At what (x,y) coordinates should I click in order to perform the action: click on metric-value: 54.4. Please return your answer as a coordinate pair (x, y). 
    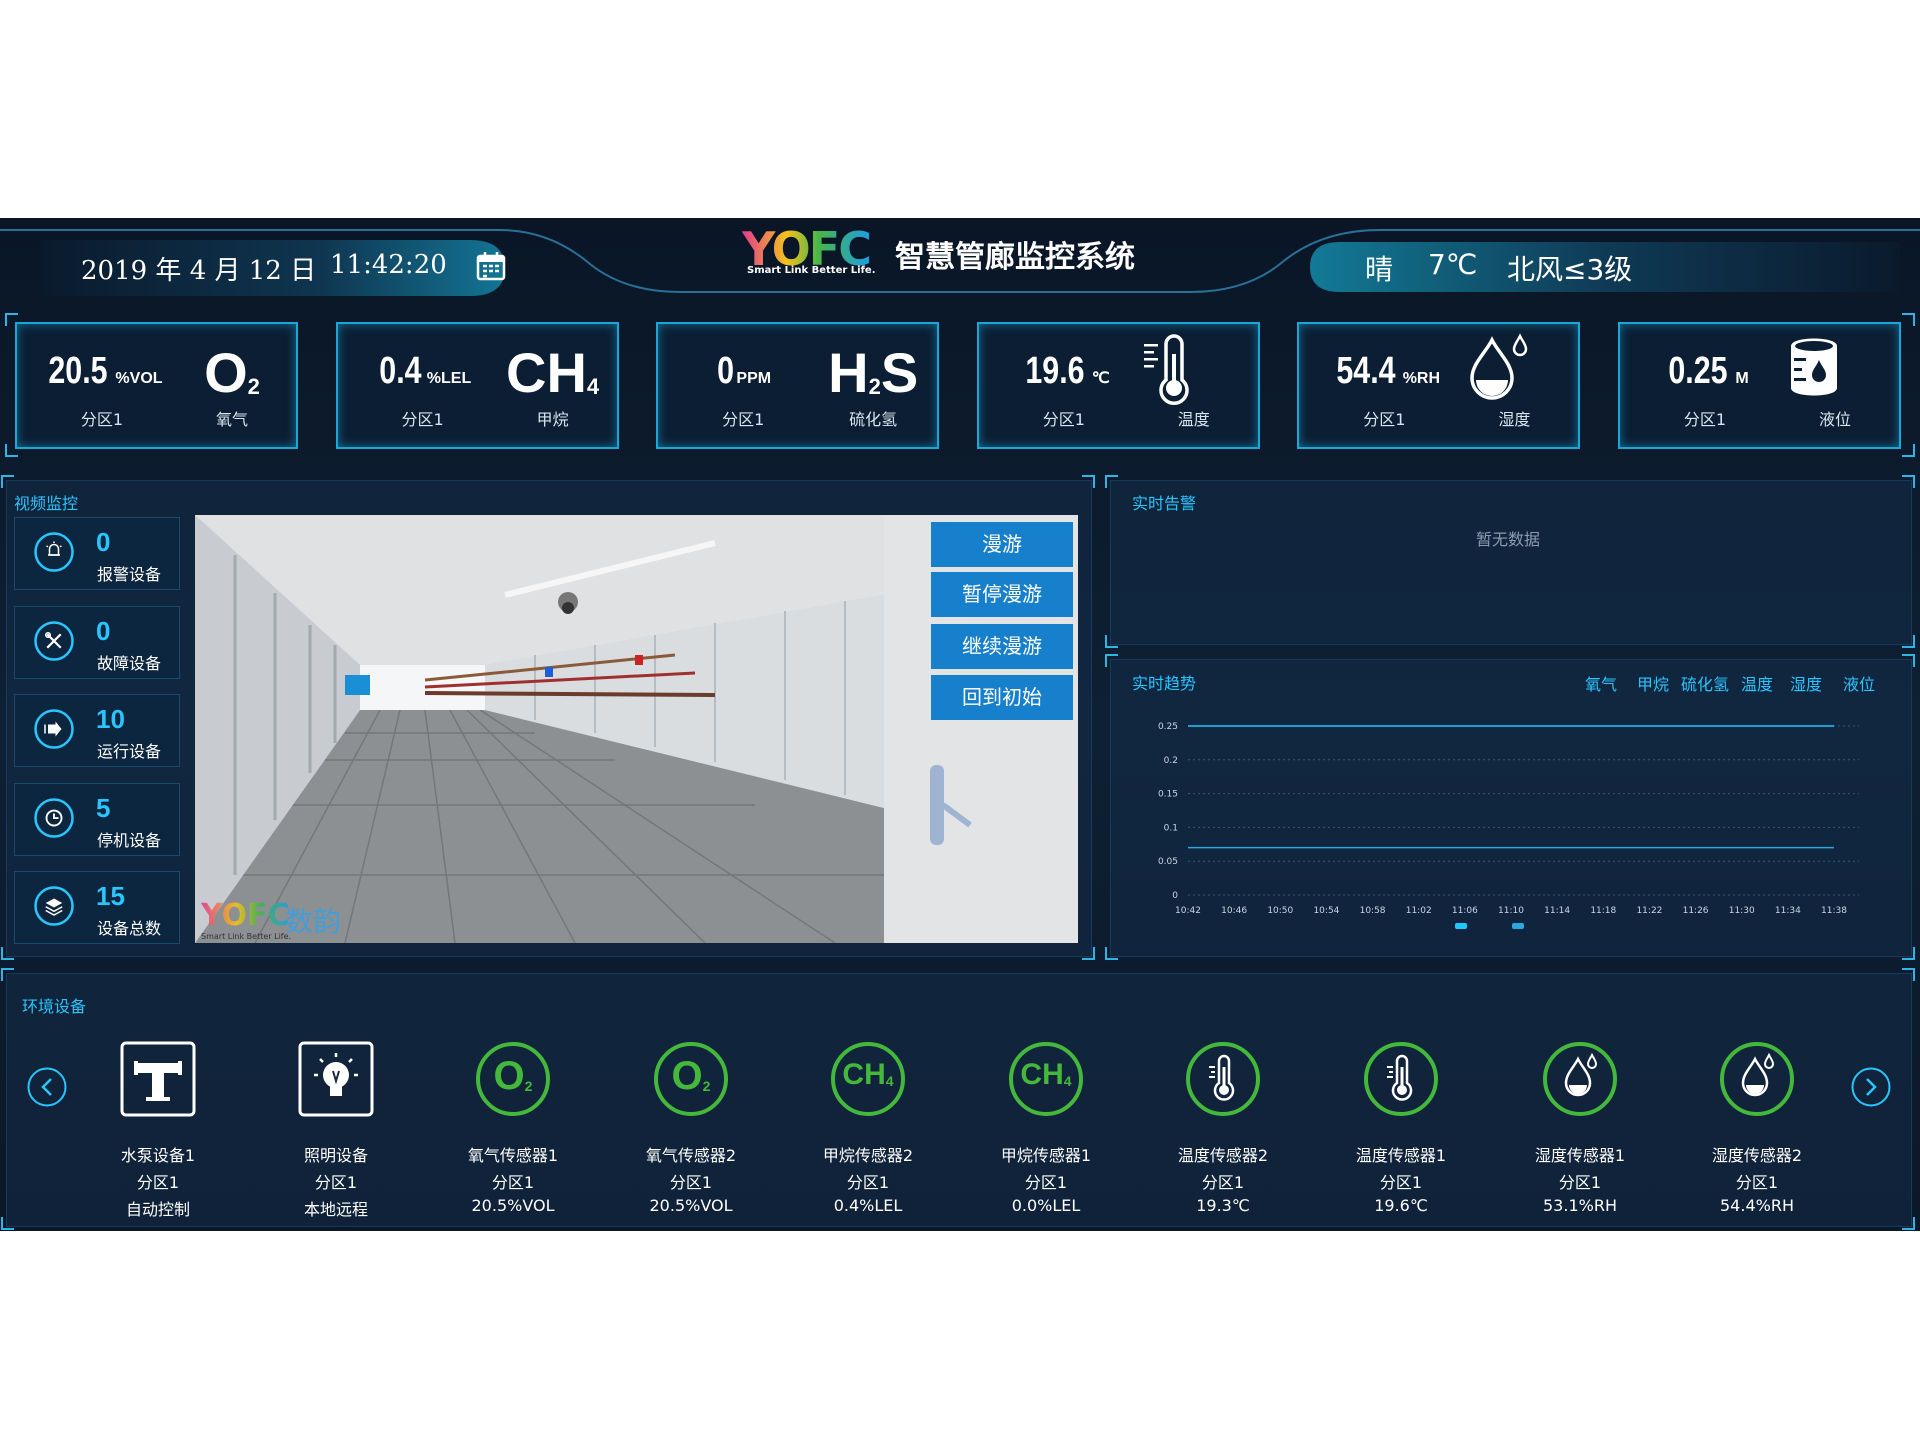
    Looking at the image, I should click on (1366, 371).